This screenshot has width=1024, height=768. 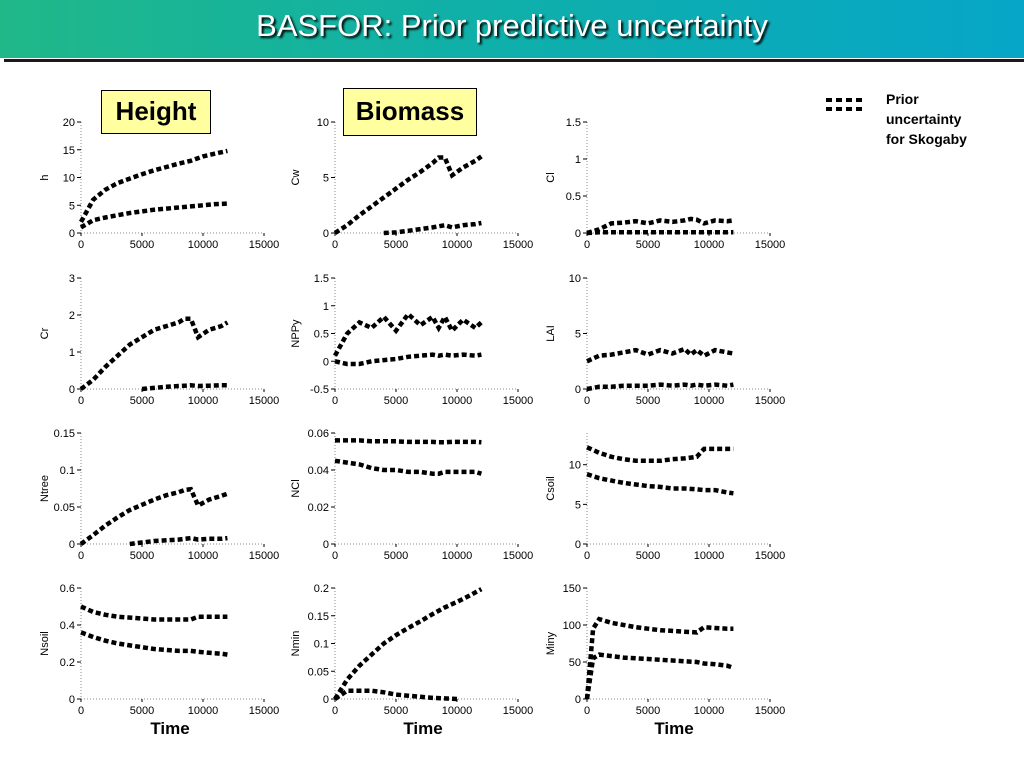 I want to click on y-tick-label: -0.5, so click(x=319, y=390).